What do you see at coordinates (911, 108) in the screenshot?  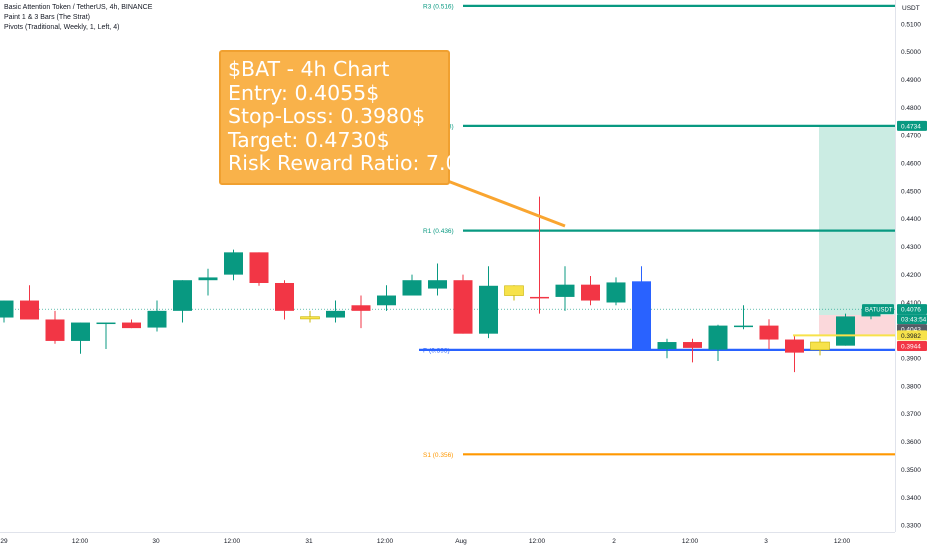 I see `y-tick-label: 0.4800` at bounding box center [911, 108].